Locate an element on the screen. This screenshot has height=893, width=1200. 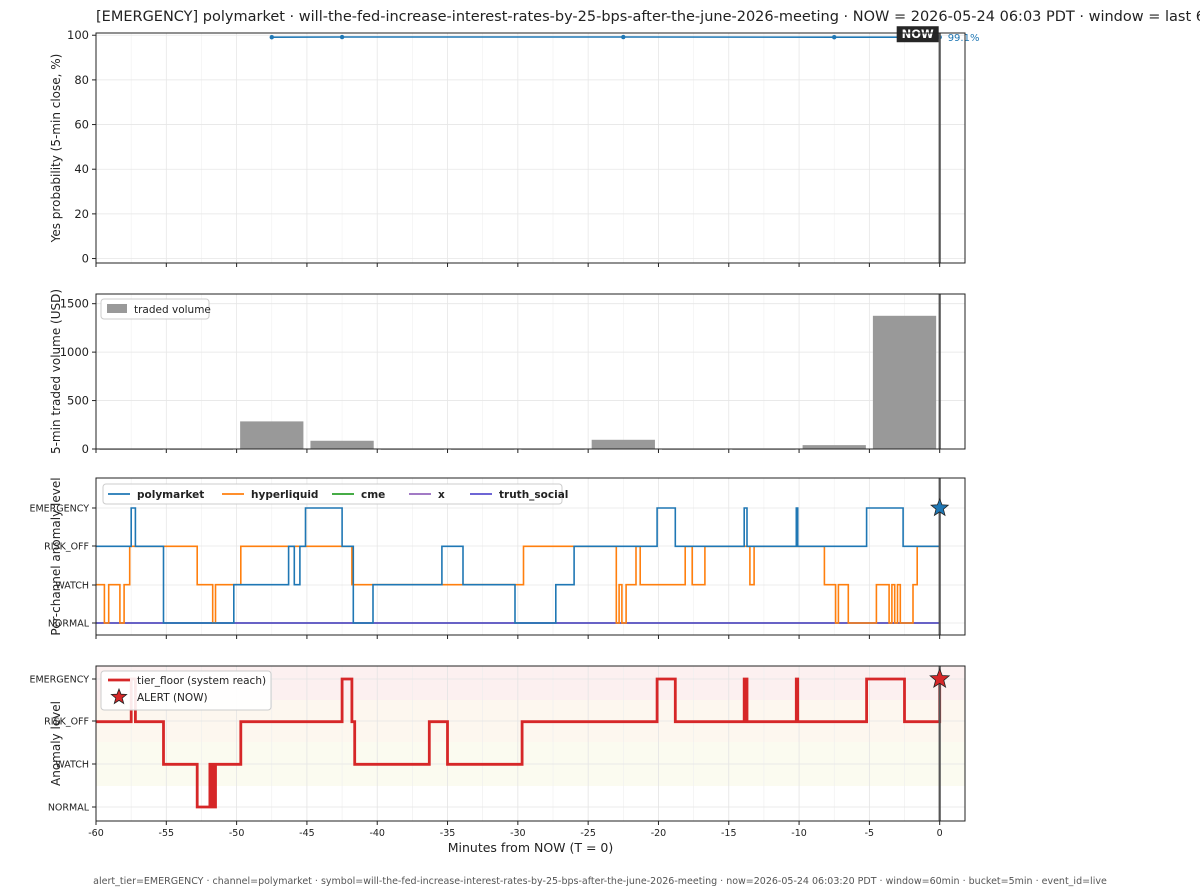
channel-line-hyperliquid is located at coordinates (518, 584).